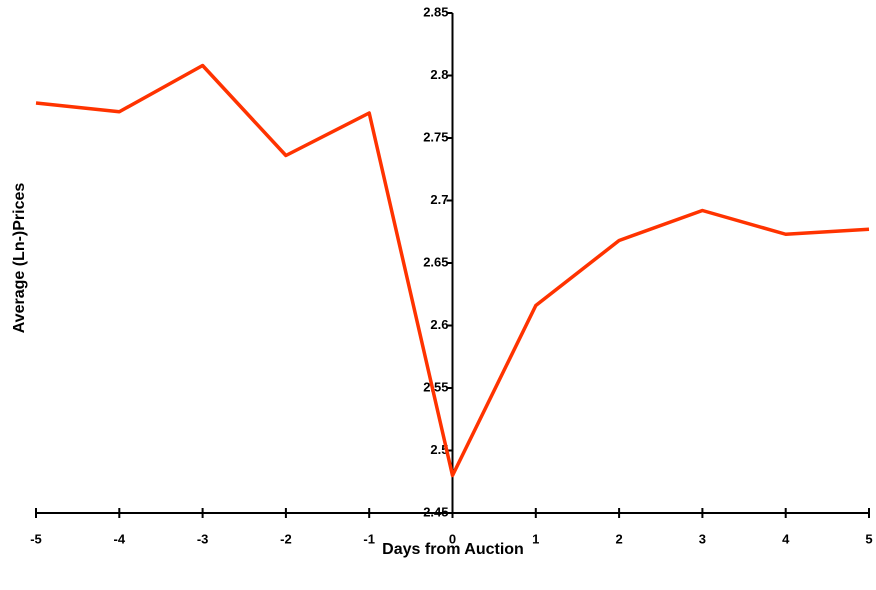 Image resolution: width=876 pixels, height=590 pixels. What do you see at coordinates (435, 261) in the screenshot?
I see `y-tick-label: 2.65` at bounding box center [435, 261].